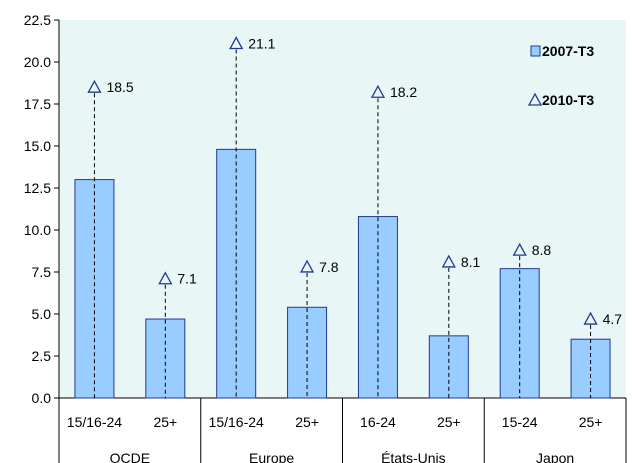  What do you see at coordinates (37, 20) in the screenshot?
I see `y-tick-label: 22.5` at bounding box center [37, 20].